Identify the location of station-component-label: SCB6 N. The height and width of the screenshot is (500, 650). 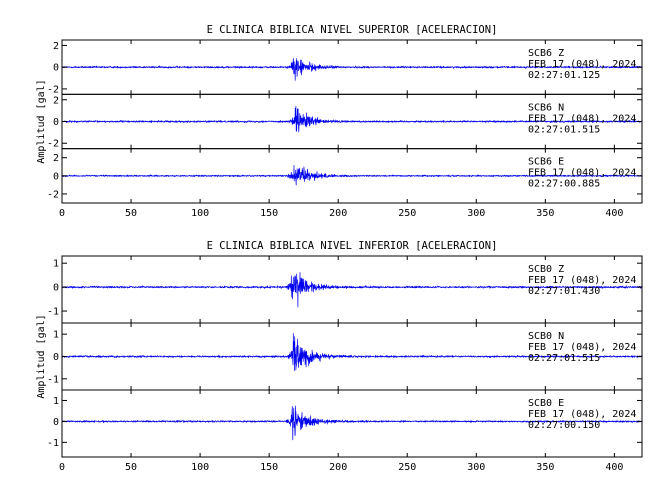
(546, 107).